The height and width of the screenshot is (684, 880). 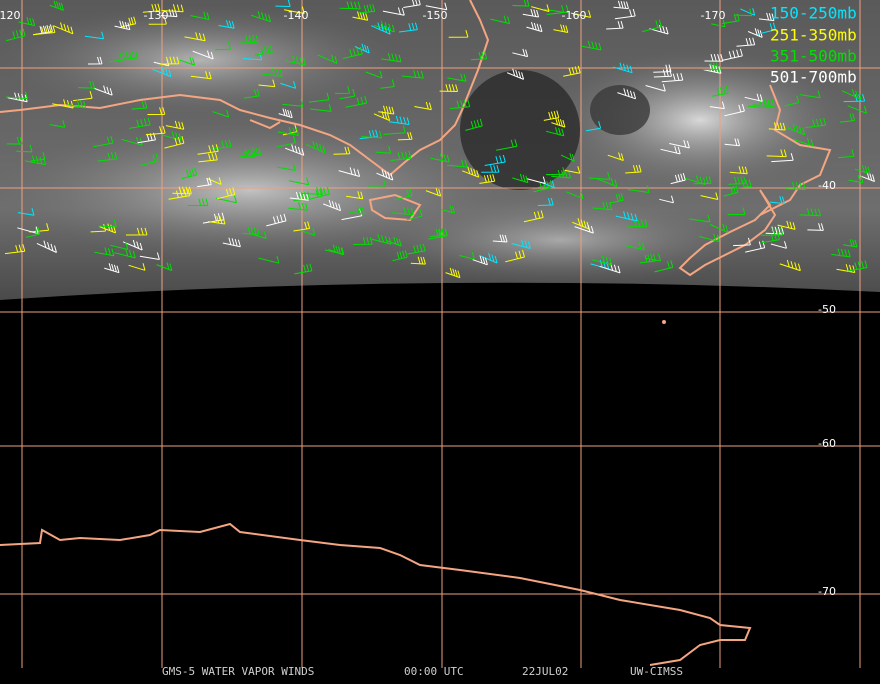 I want to click on legend-entry: 501-700mb, so click(x=813, y=77).